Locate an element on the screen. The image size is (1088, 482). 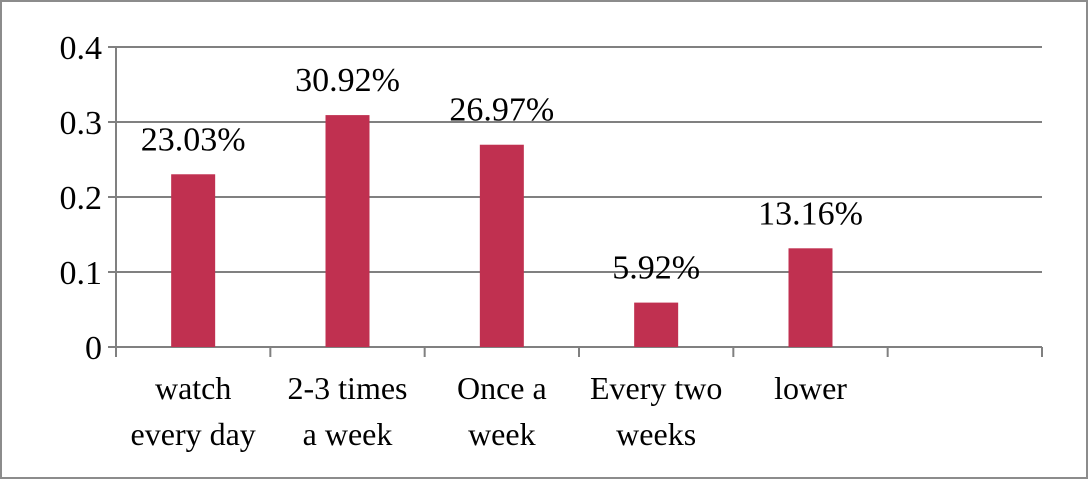
x-tick-label-line: Once a is located at coordinates (502, 388).